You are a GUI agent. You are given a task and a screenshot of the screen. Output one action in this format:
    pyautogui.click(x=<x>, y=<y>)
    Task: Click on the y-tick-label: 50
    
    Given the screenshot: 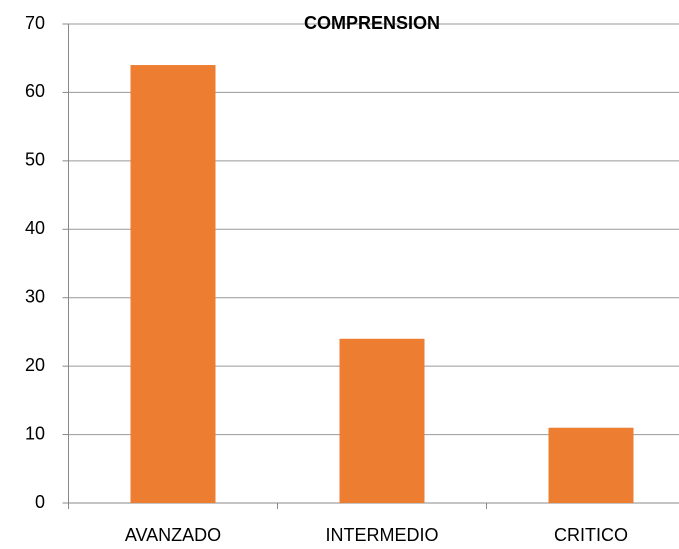 What is the action you would take?
    pyautogui.click(x=35, y=160)
    